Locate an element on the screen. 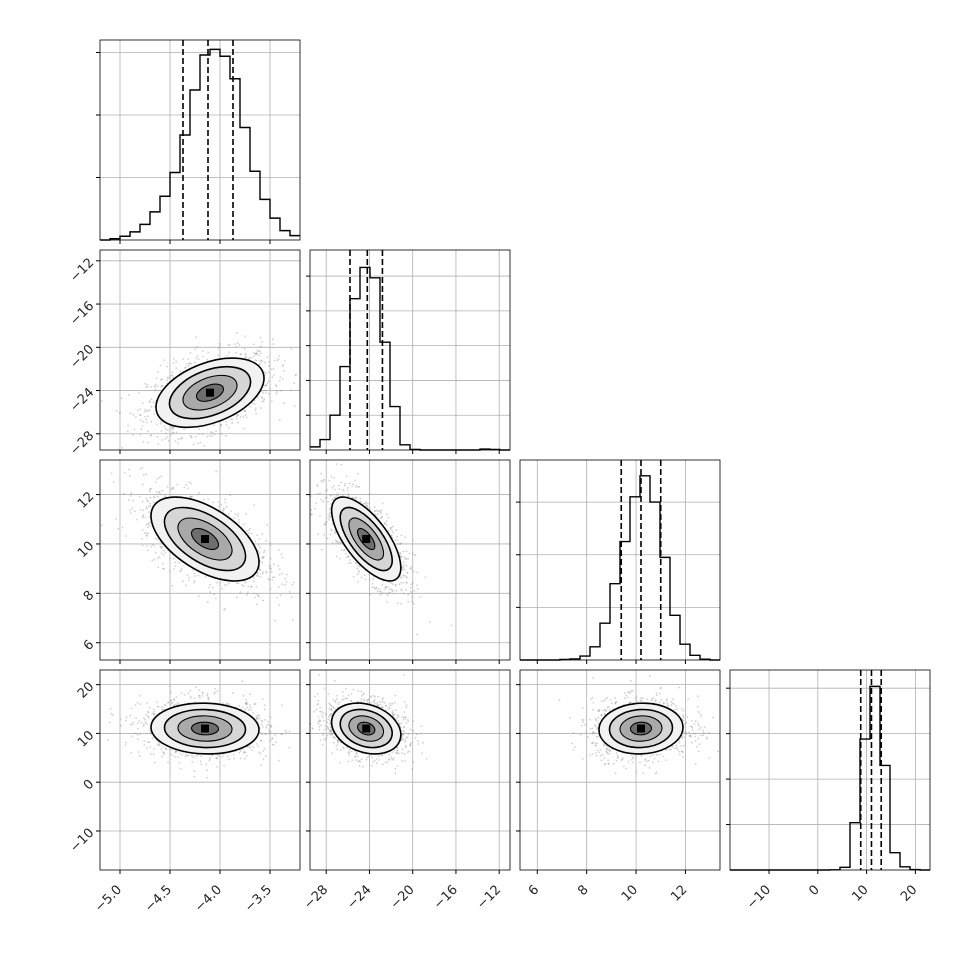  panel-contents is located at coordinates (410, 560).